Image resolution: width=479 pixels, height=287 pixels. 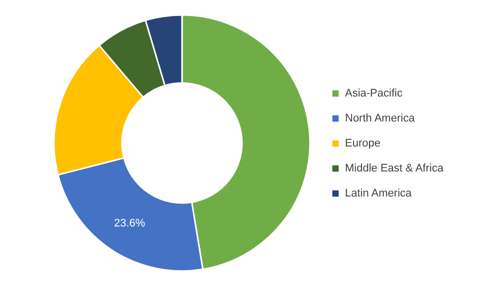 I want to click on legend-label: Latin America, so click(x=379, y=194).